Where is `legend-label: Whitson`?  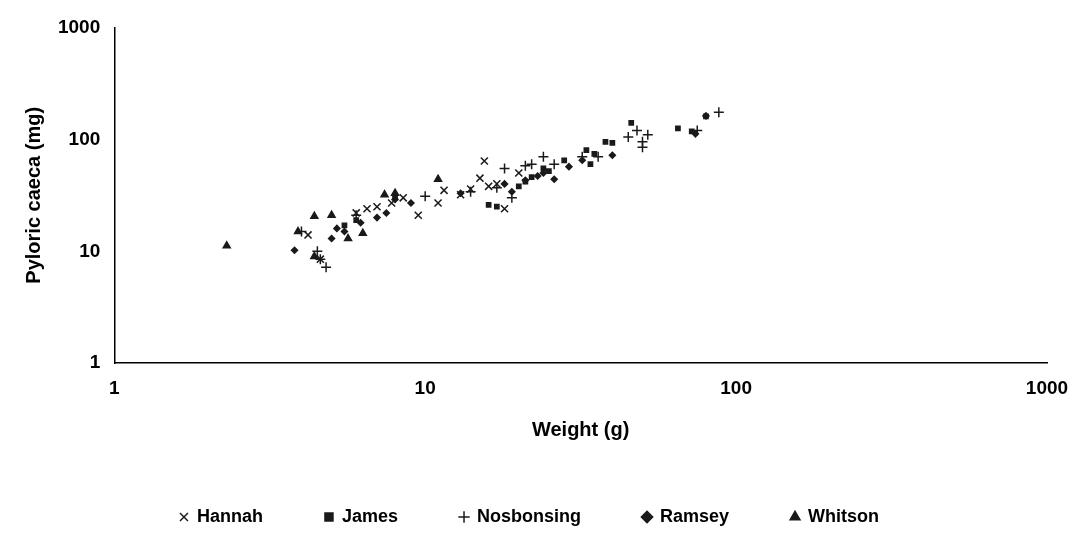 legend-label: Whitson is located at coordinates (844, 515).